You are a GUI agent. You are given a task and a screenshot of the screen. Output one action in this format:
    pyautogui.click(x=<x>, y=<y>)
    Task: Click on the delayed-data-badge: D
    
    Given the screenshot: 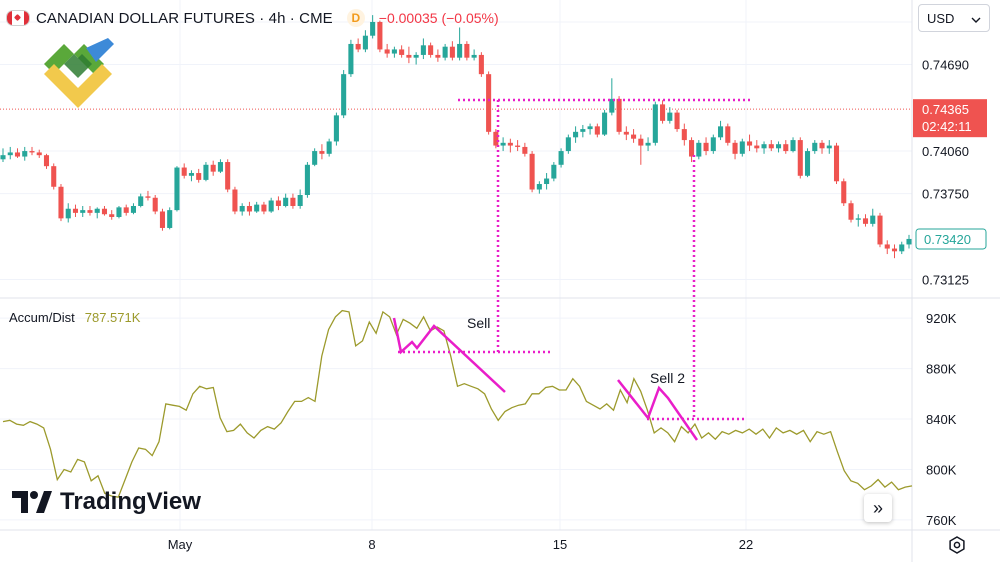 What is the action you would take?
    pyautogui.click(x=355, y=18)
    